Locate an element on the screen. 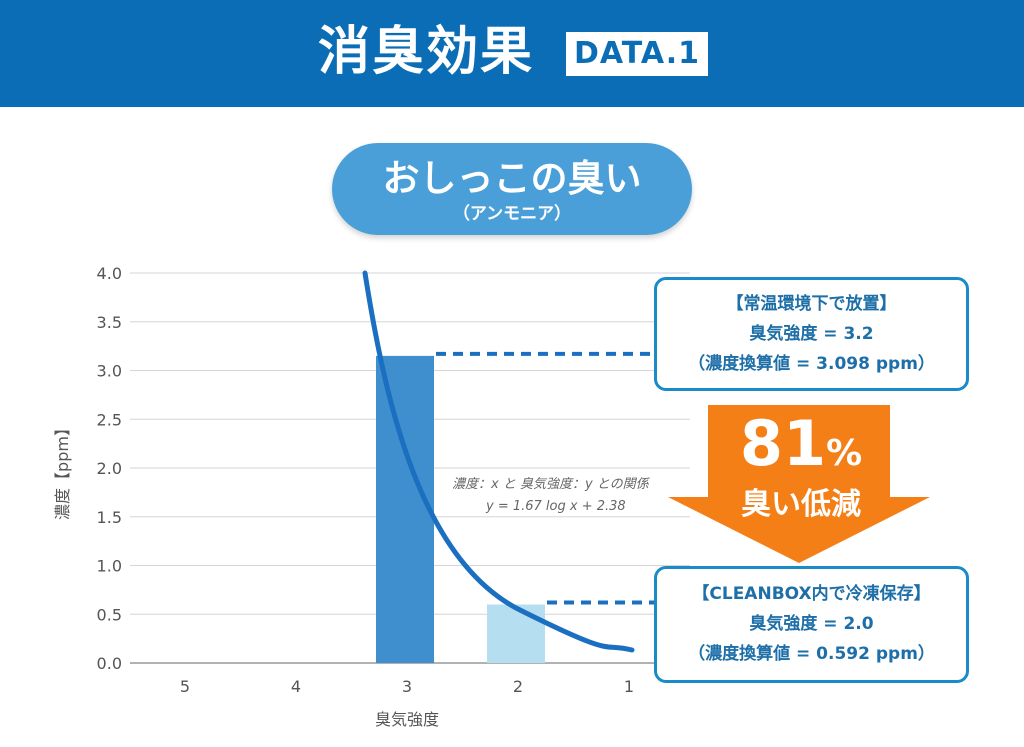 The height and width of the screenshot is (747, 1024). y-tick-label: 0.5 is located at coordinates (109, 614).